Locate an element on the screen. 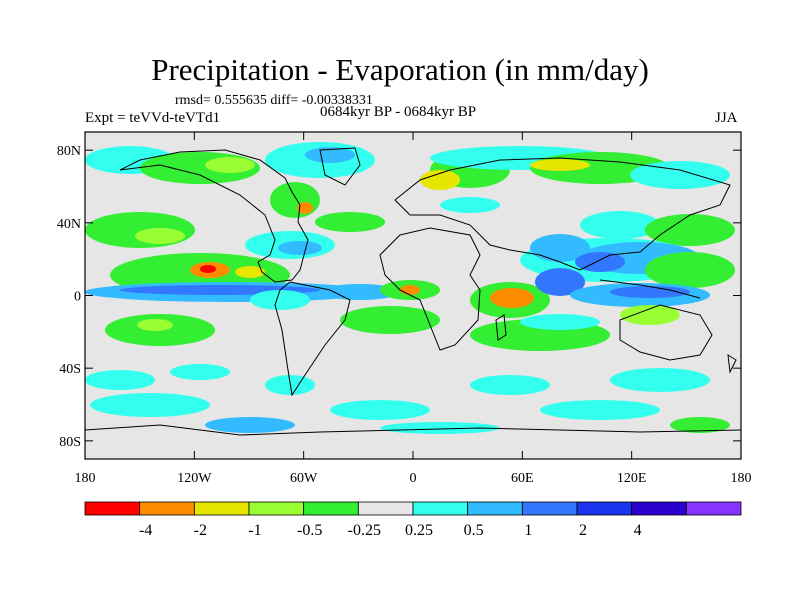 This screenshot has width=800, height=600. colorbar-label: 4 is located at coordinates (638, 530).